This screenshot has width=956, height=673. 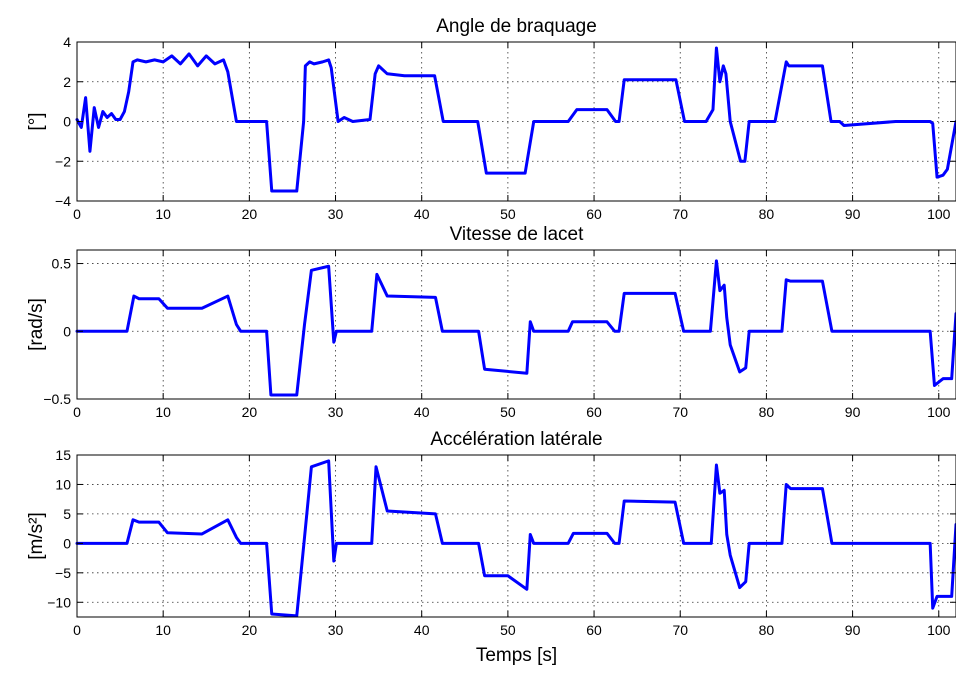 I want to click on y-axis-label: [rad/s], so click(x=36, y=324).